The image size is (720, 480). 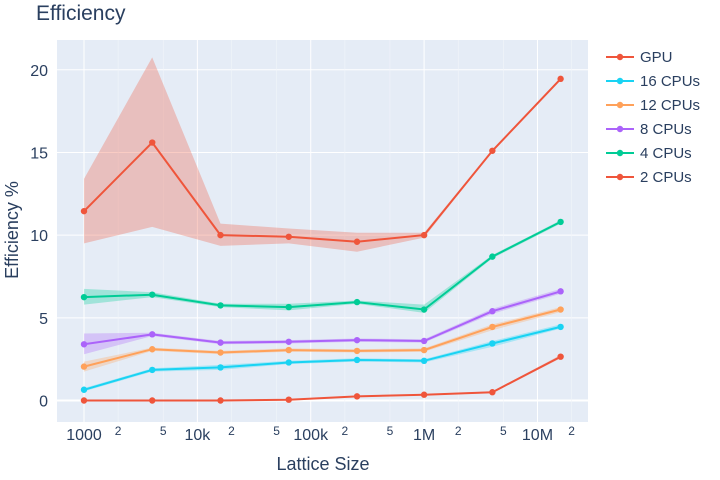 What do you see at coordinates (666, 177) in the screenshot?
I see `legend-label: 2 CPUs` at bounding box center [666, 177].